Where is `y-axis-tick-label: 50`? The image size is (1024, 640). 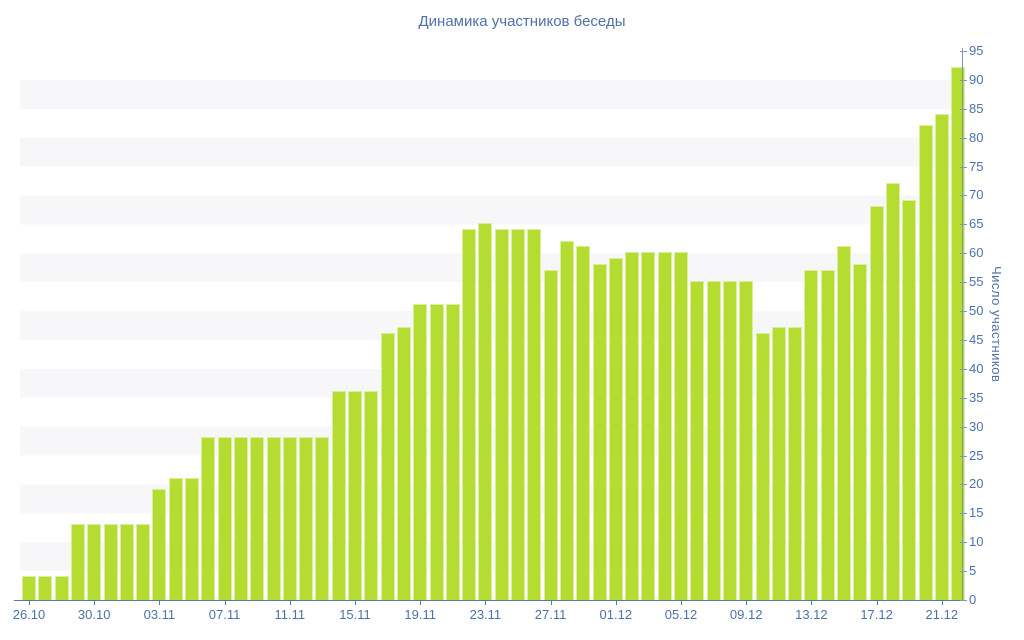
y-axis-tick-label: 50 is located at coordinates (976, 311).